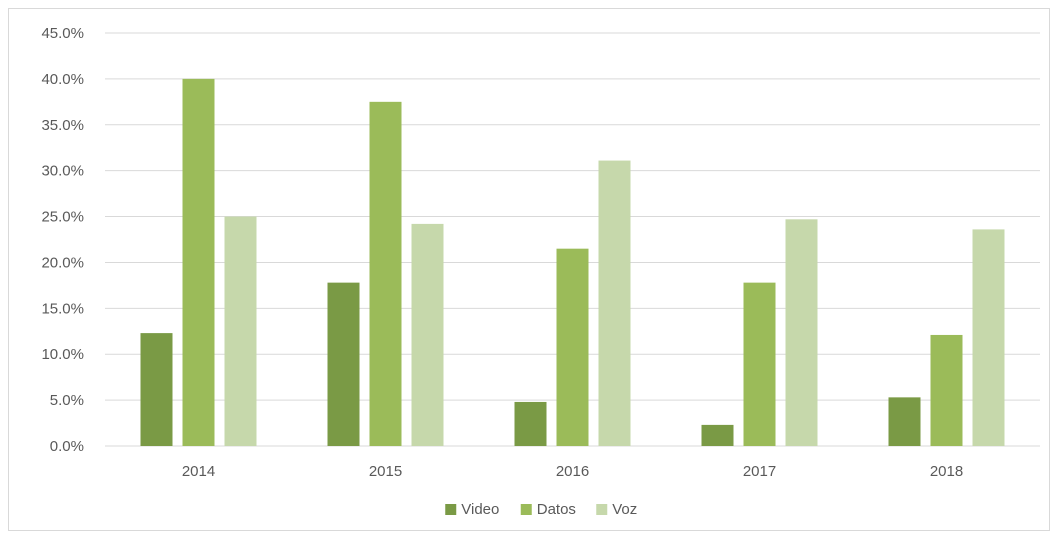 The width and height of the screenshot is (1054, 535). I want to click on x-tick-label: 2016, so click(572, 471).